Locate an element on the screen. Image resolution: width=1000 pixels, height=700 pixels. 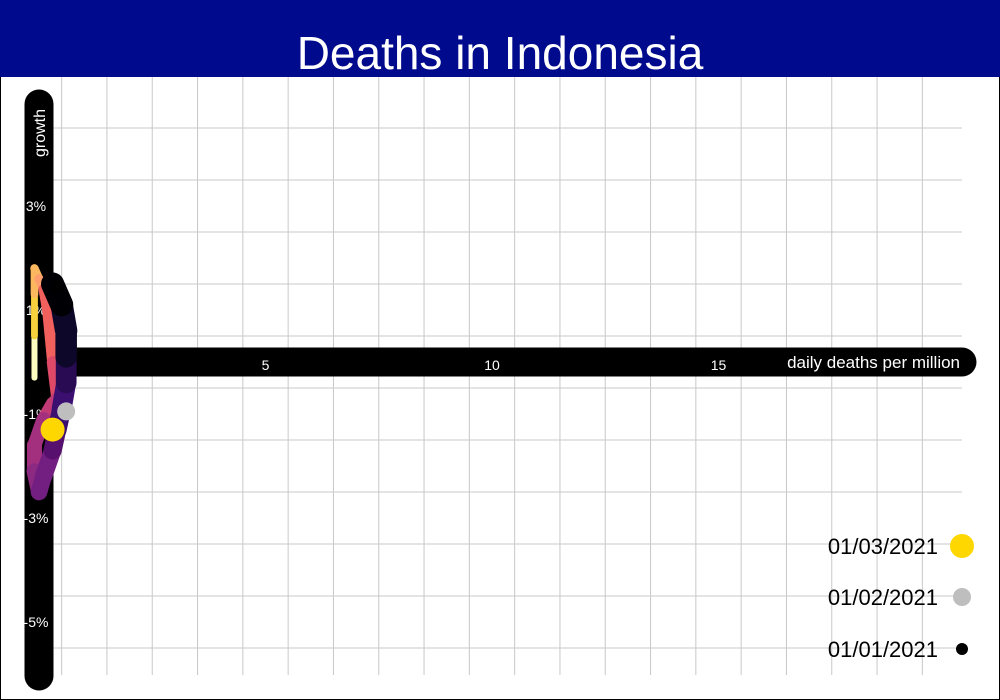
x-axis-label: daily deaths per million is located at coordinates (873, 362).